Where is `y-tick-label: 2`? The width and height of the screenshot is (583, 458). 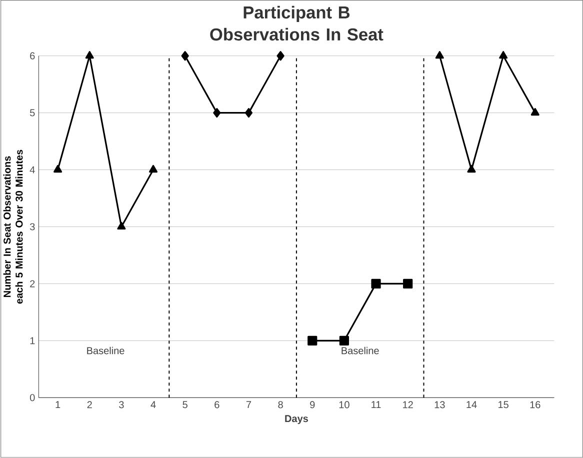 y-tick-label: 2 is located at coordinates (32, 284).